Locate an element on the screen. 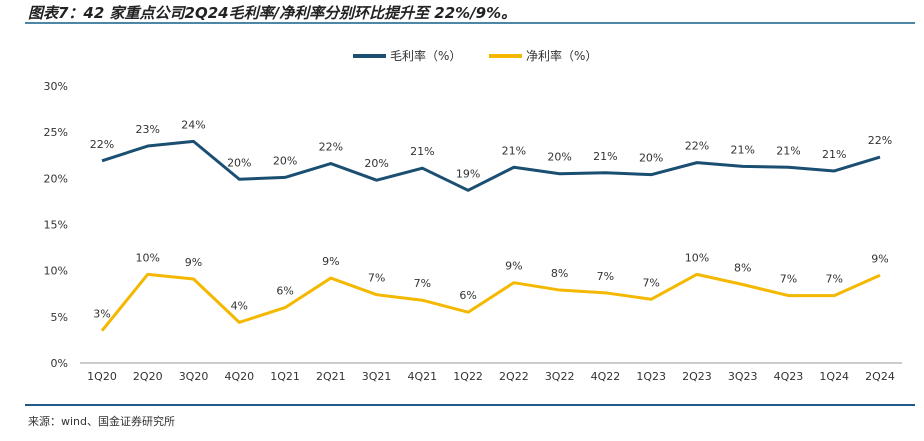 The width and height of the screenshot is (924, 441). data-label: 24% is located at coordinates (193, 124).